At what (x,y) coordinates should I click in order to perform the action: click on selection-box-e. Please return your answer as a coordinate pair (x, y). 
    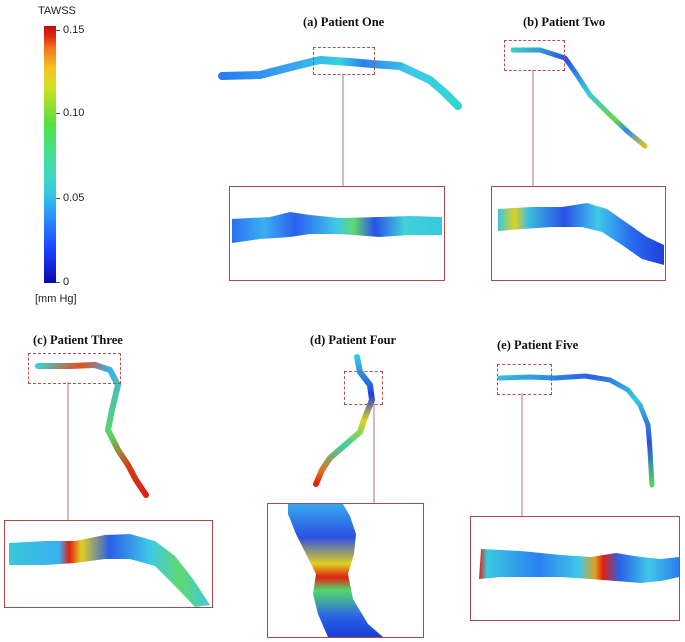
    Looking at the image, I should click on (524, 379).